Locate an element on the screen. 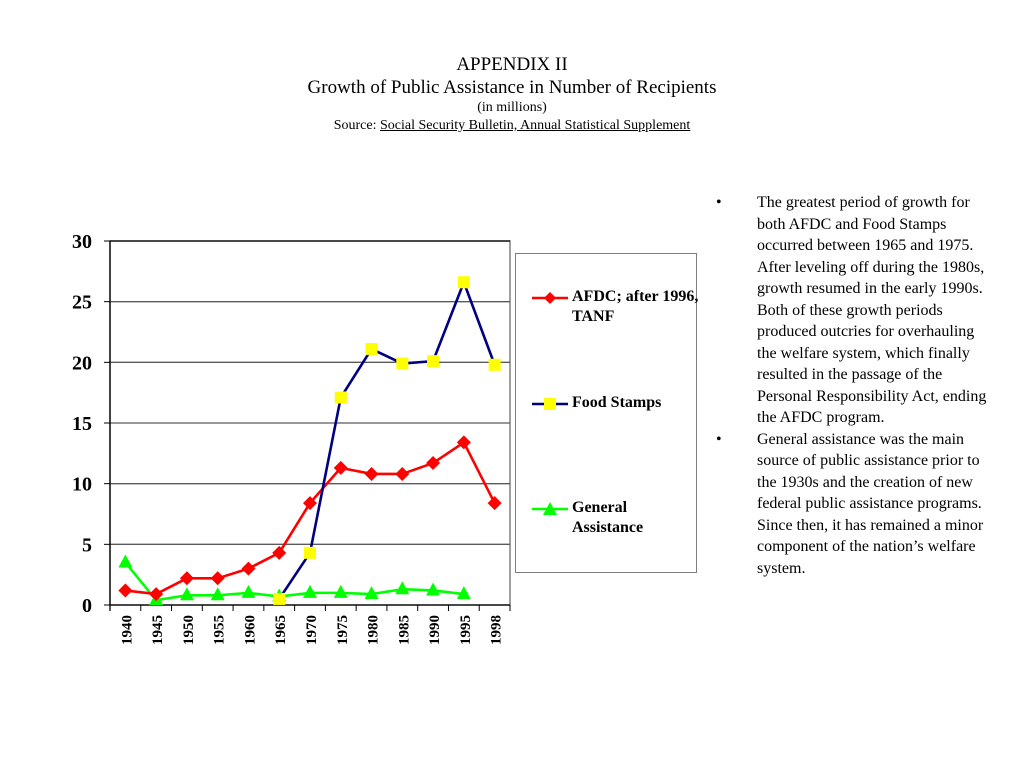 The image size is (1024, 768). y-tick-label: 15 is located at coordinates (82, 424).